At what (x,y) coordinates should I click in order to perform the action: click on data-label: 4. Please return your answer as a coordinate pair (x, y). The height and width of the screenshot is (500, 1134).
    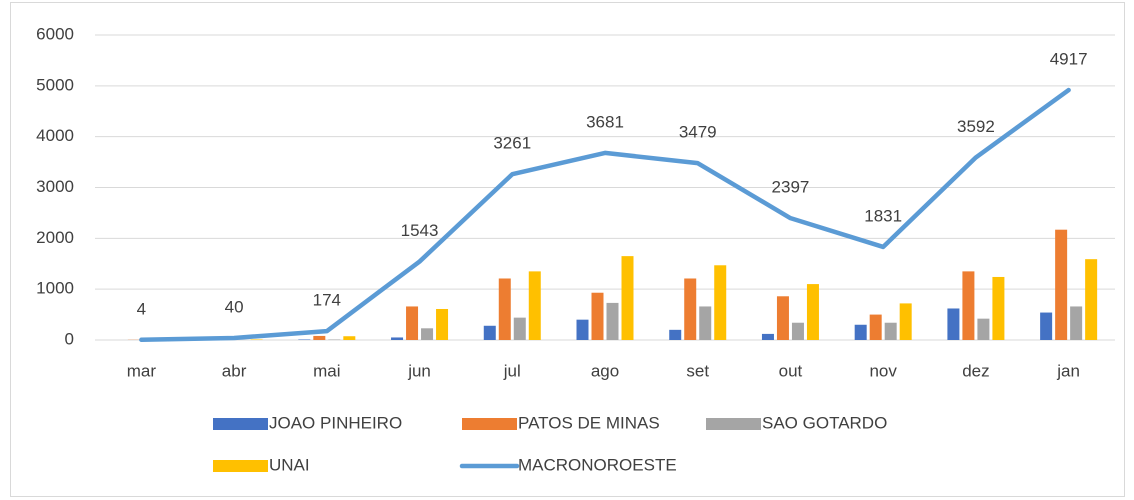
    Looking at the image, I should click on (141, 308).